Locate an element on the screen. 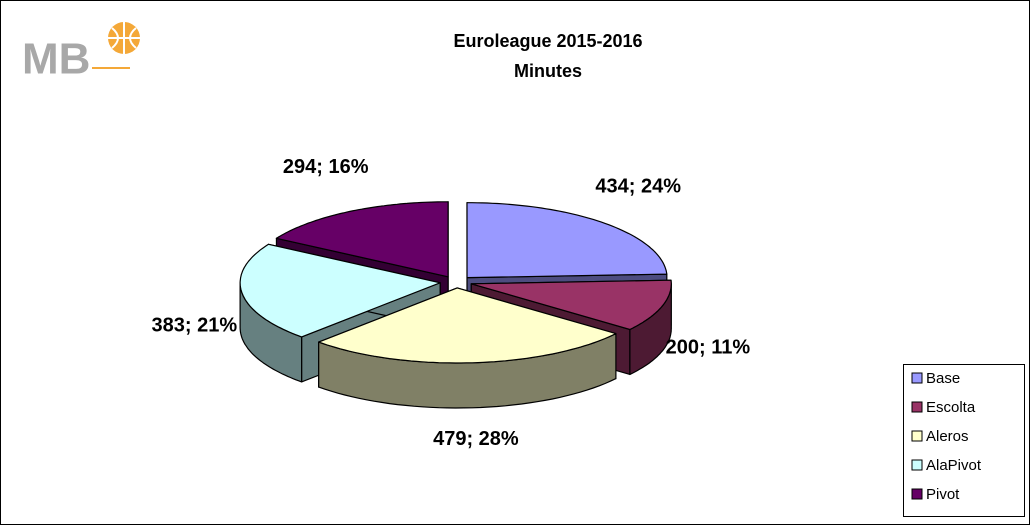 The width and height of the screenshot is (1030, 525). legend-label: Base is located at coordinates (943, 378).